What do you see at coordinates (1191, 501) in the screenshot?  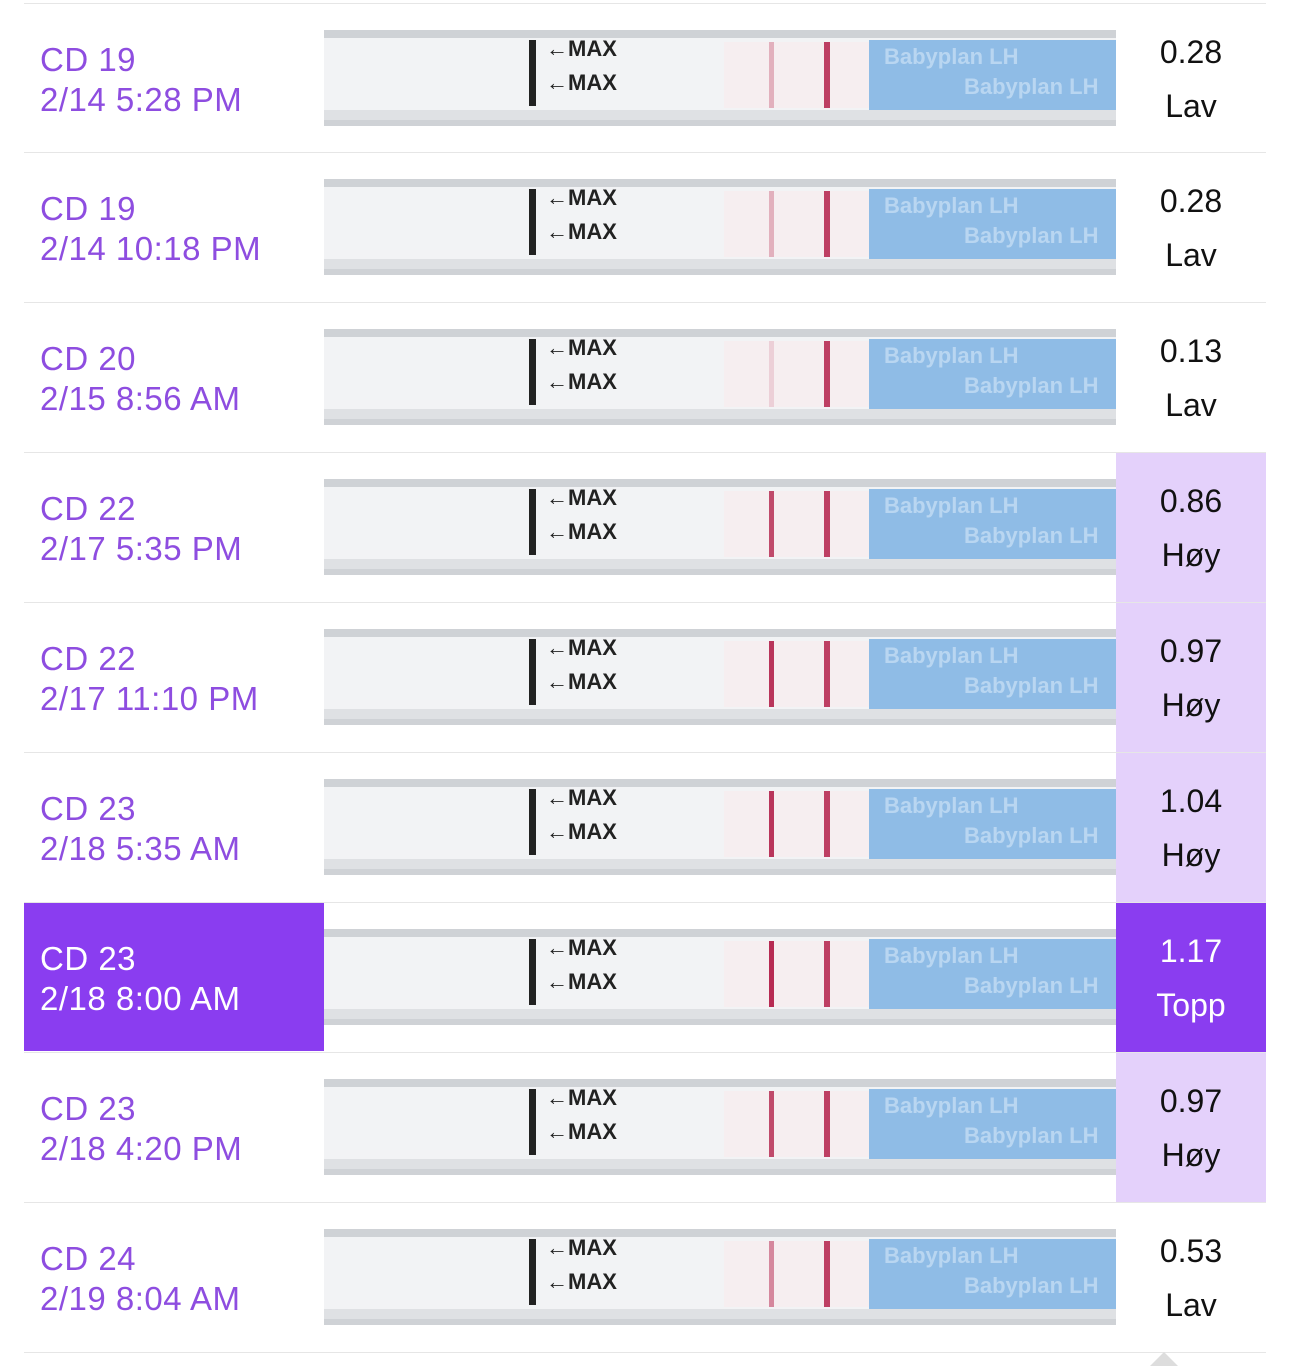 I see `lh-value: 0.86` at bounding box center [1191, 501].